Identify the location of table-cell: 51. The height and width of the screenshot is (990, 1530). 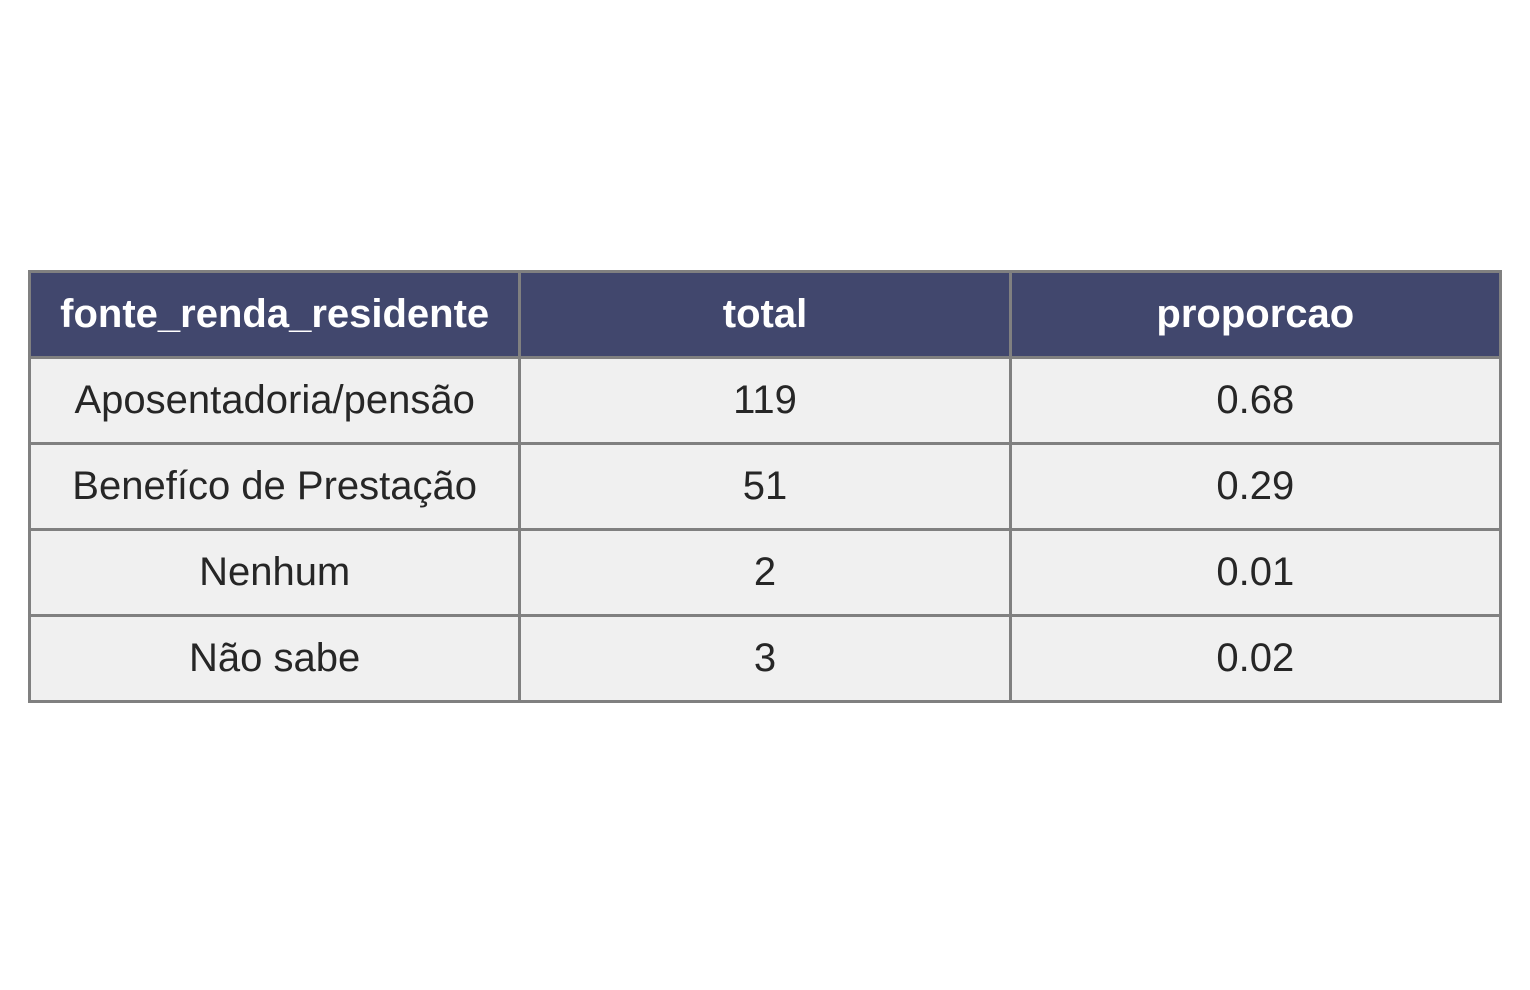
(765, 486).